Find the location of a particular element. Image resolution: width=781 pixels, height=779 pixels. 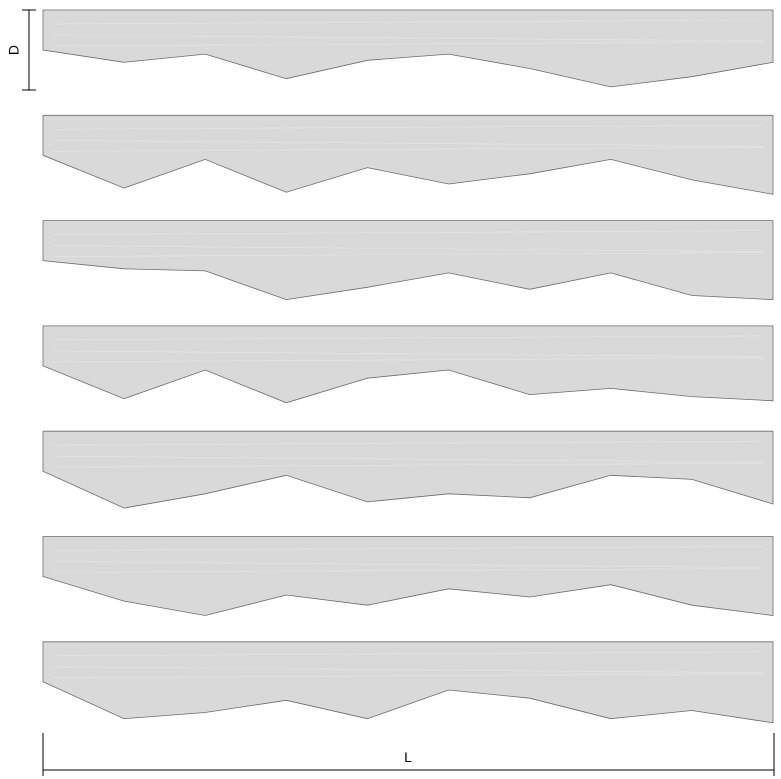

depth-label: D is located at coordinates (14, 50).